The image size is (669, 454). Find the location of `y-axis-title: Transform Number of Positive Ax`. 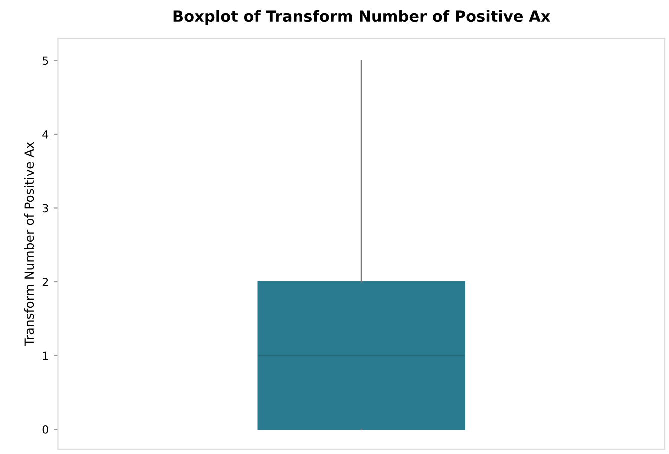

y-axis-title: Transform Number of Positive Ax is located at coordinates (29, 244).